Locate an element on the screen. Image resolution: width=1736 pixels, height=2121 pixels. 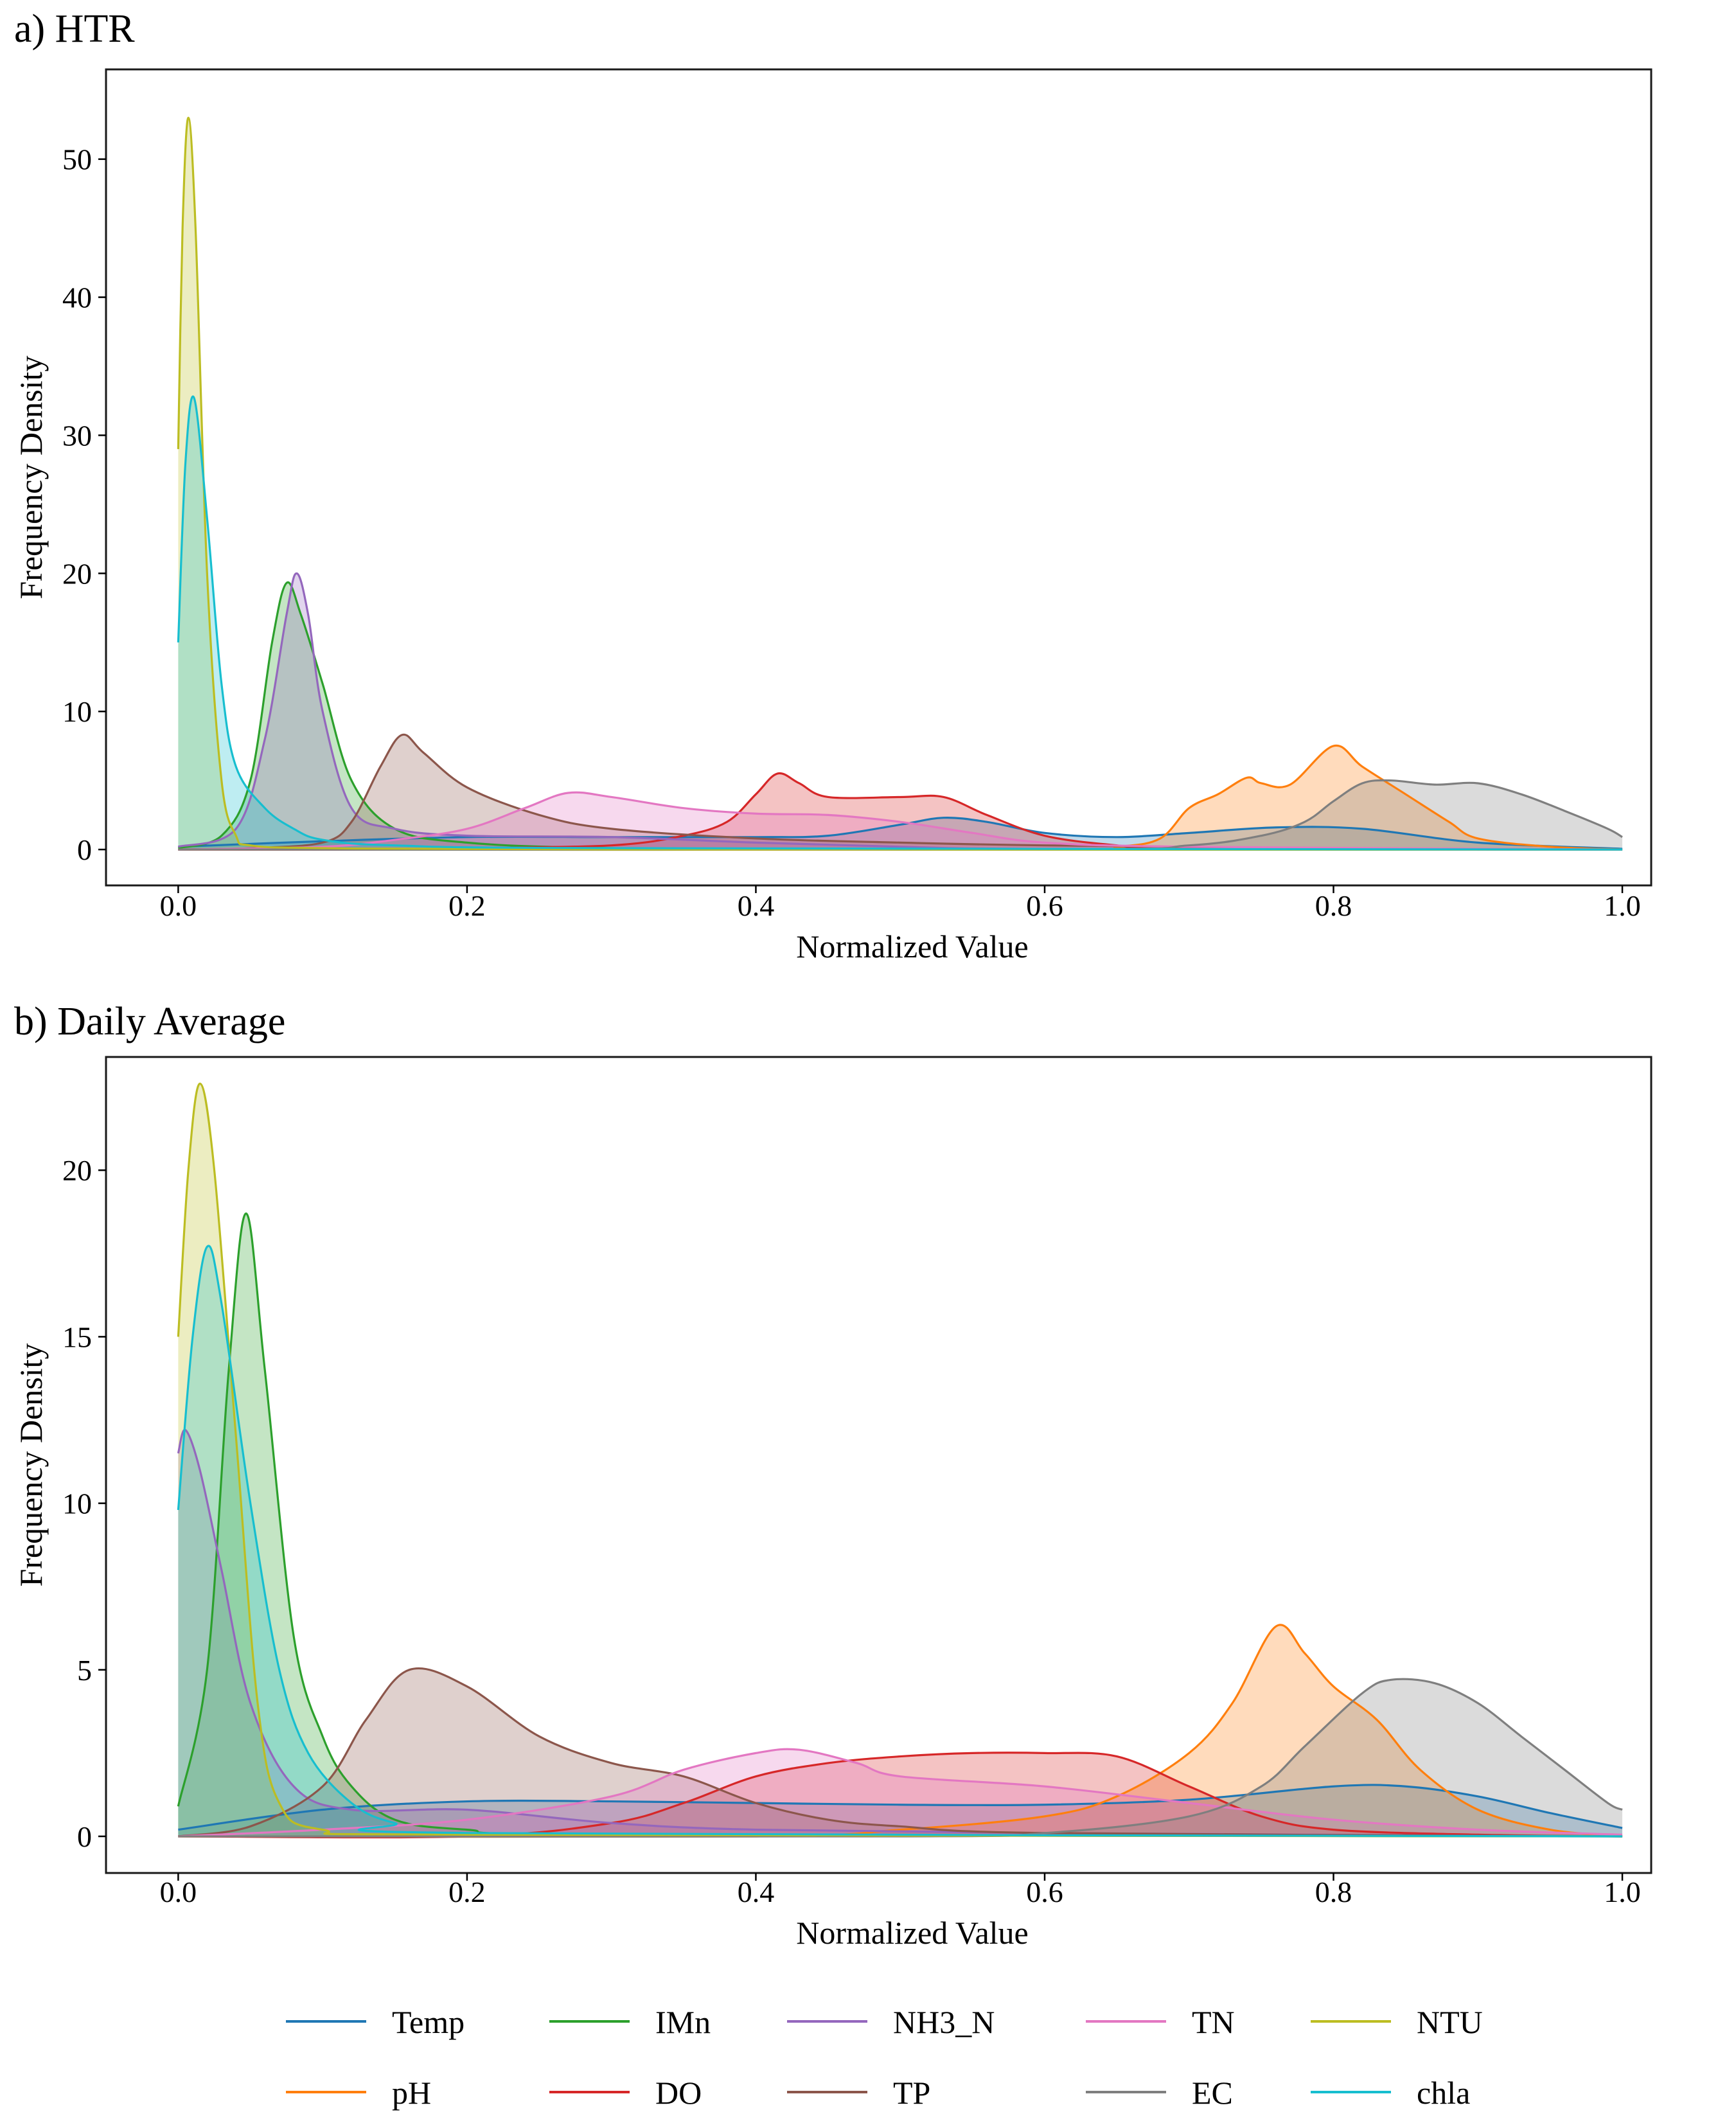
legend-item-temp: Temp is located at coordinates (375, 2022).